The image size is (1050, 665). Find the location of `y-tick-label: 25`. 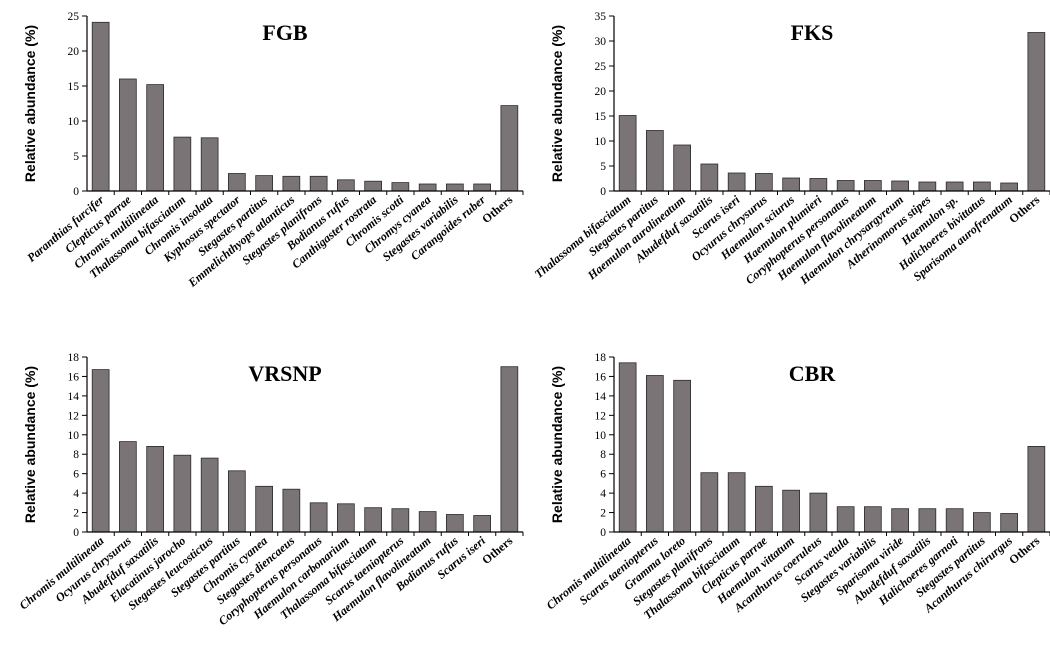

y-tick-label: 25 is located at coordinates (601, 67).